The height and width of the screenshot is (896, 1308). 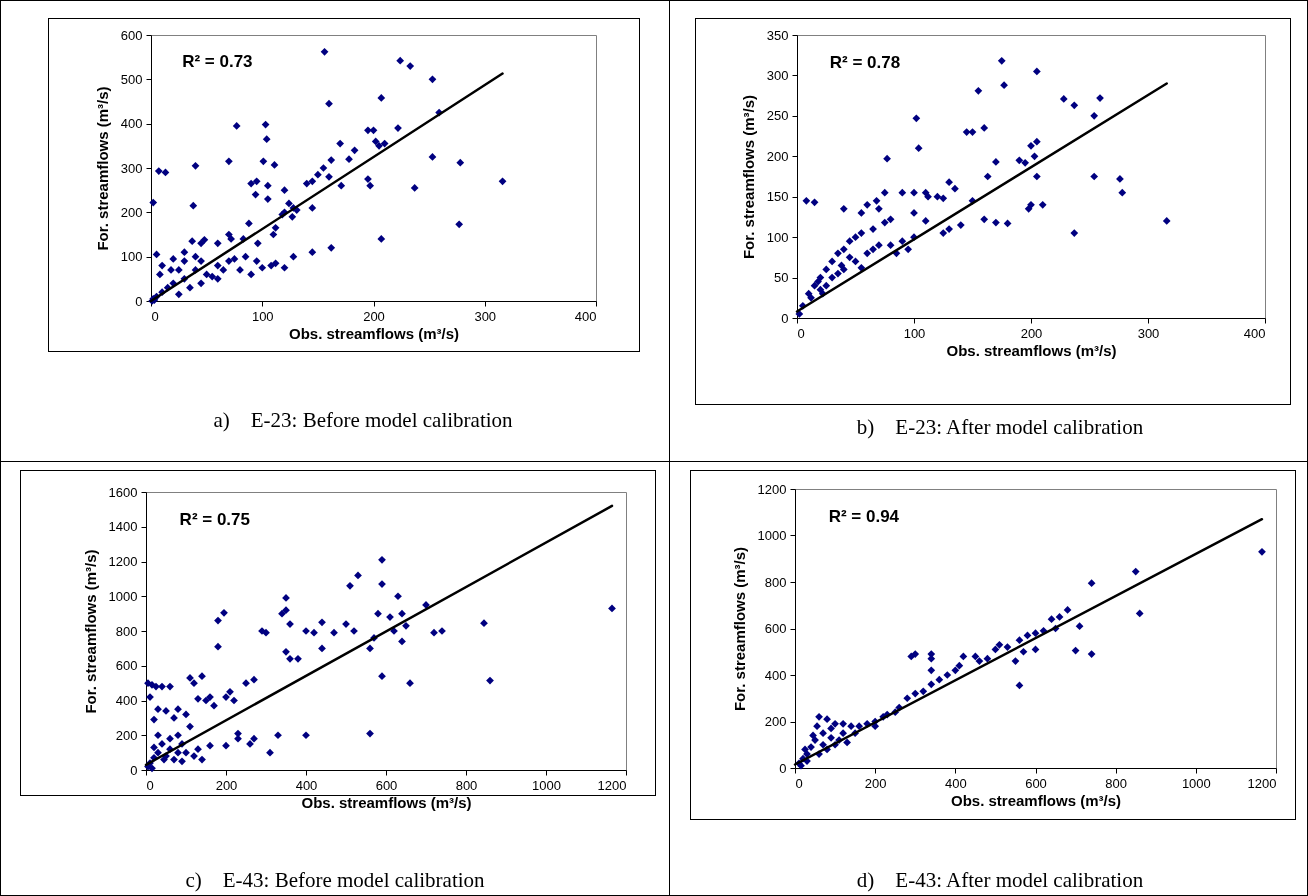 What do you see at coordinates (864, 516) in the screenshot?
I see `annotation: R² = 0.94` at bounding box center [864, 516].